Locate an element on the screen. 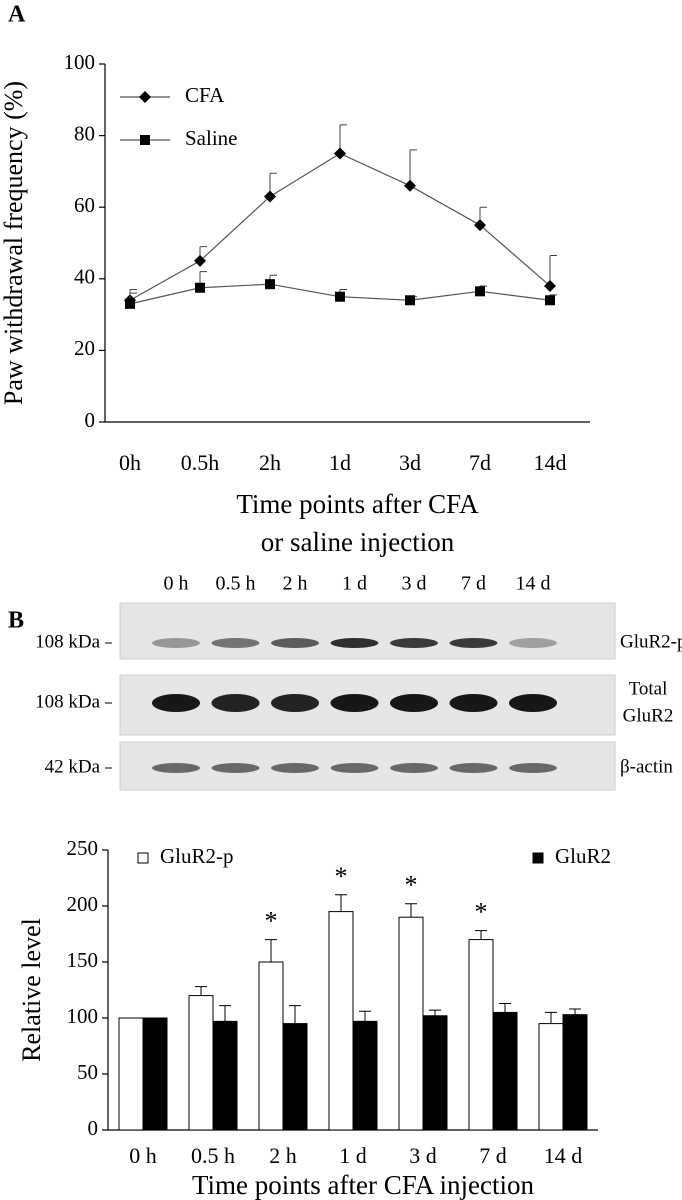  row-label: GluR2 is located at coordinates (648, 715).